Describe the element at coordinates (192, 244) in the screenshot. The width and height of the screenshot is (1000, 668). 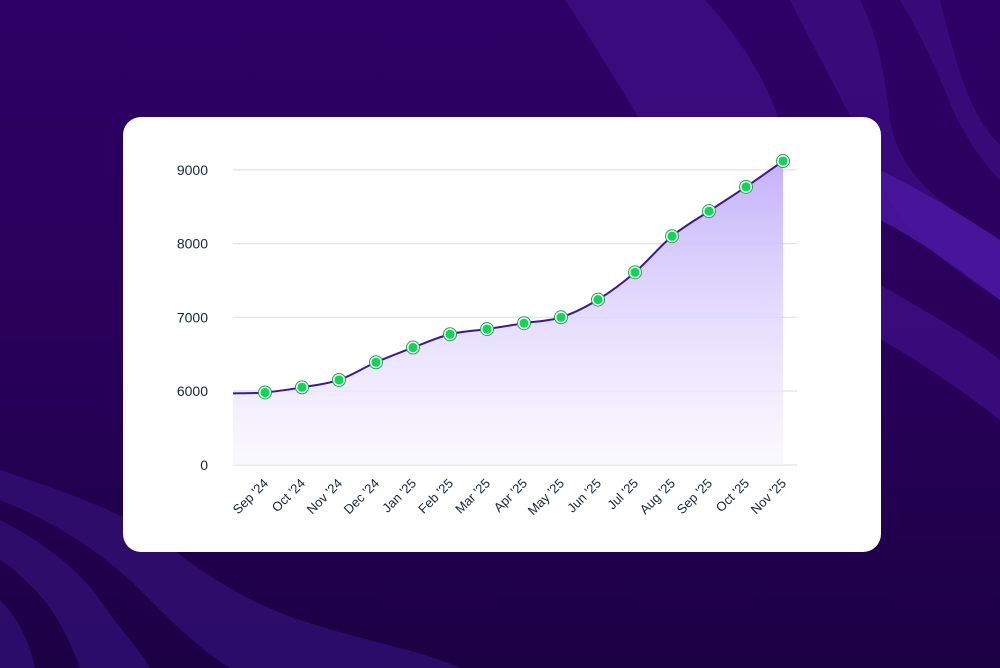
I see `y-tick-label: 8000` at that location.